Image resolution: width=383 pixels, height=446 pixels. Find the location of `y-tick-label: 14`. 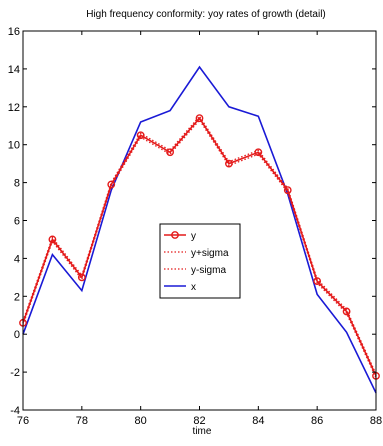

y-tick-label: 14 is located at coordinates (14, 70).